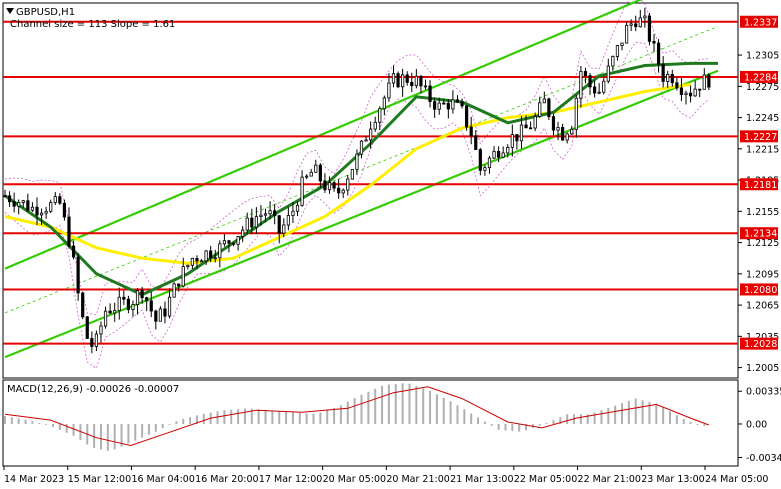 The height and width of the screenshot is (489, 781). I want to click on macd-label: MACD(12,26,9) -0.00026 -0.00007, so click(93, 389).